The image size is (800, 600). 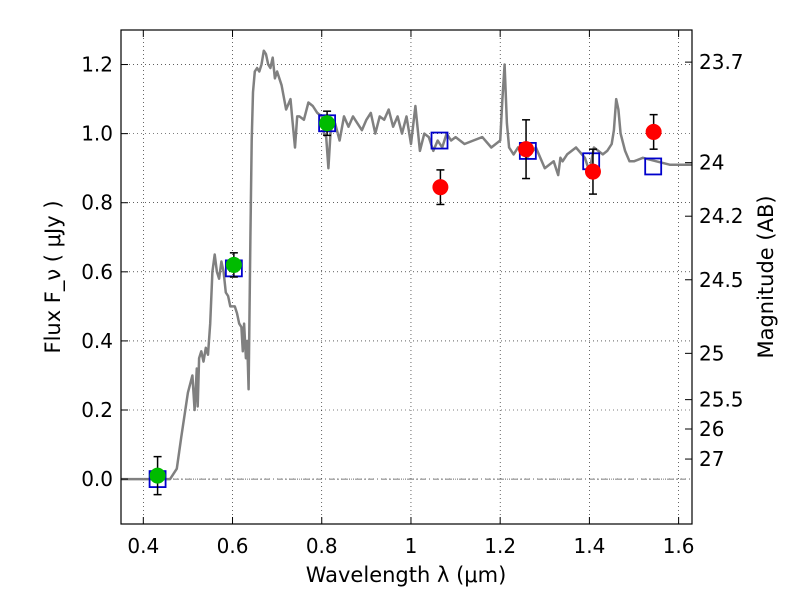 I want to click on right-tick-label: 24.2, so click(x=721, y=216).